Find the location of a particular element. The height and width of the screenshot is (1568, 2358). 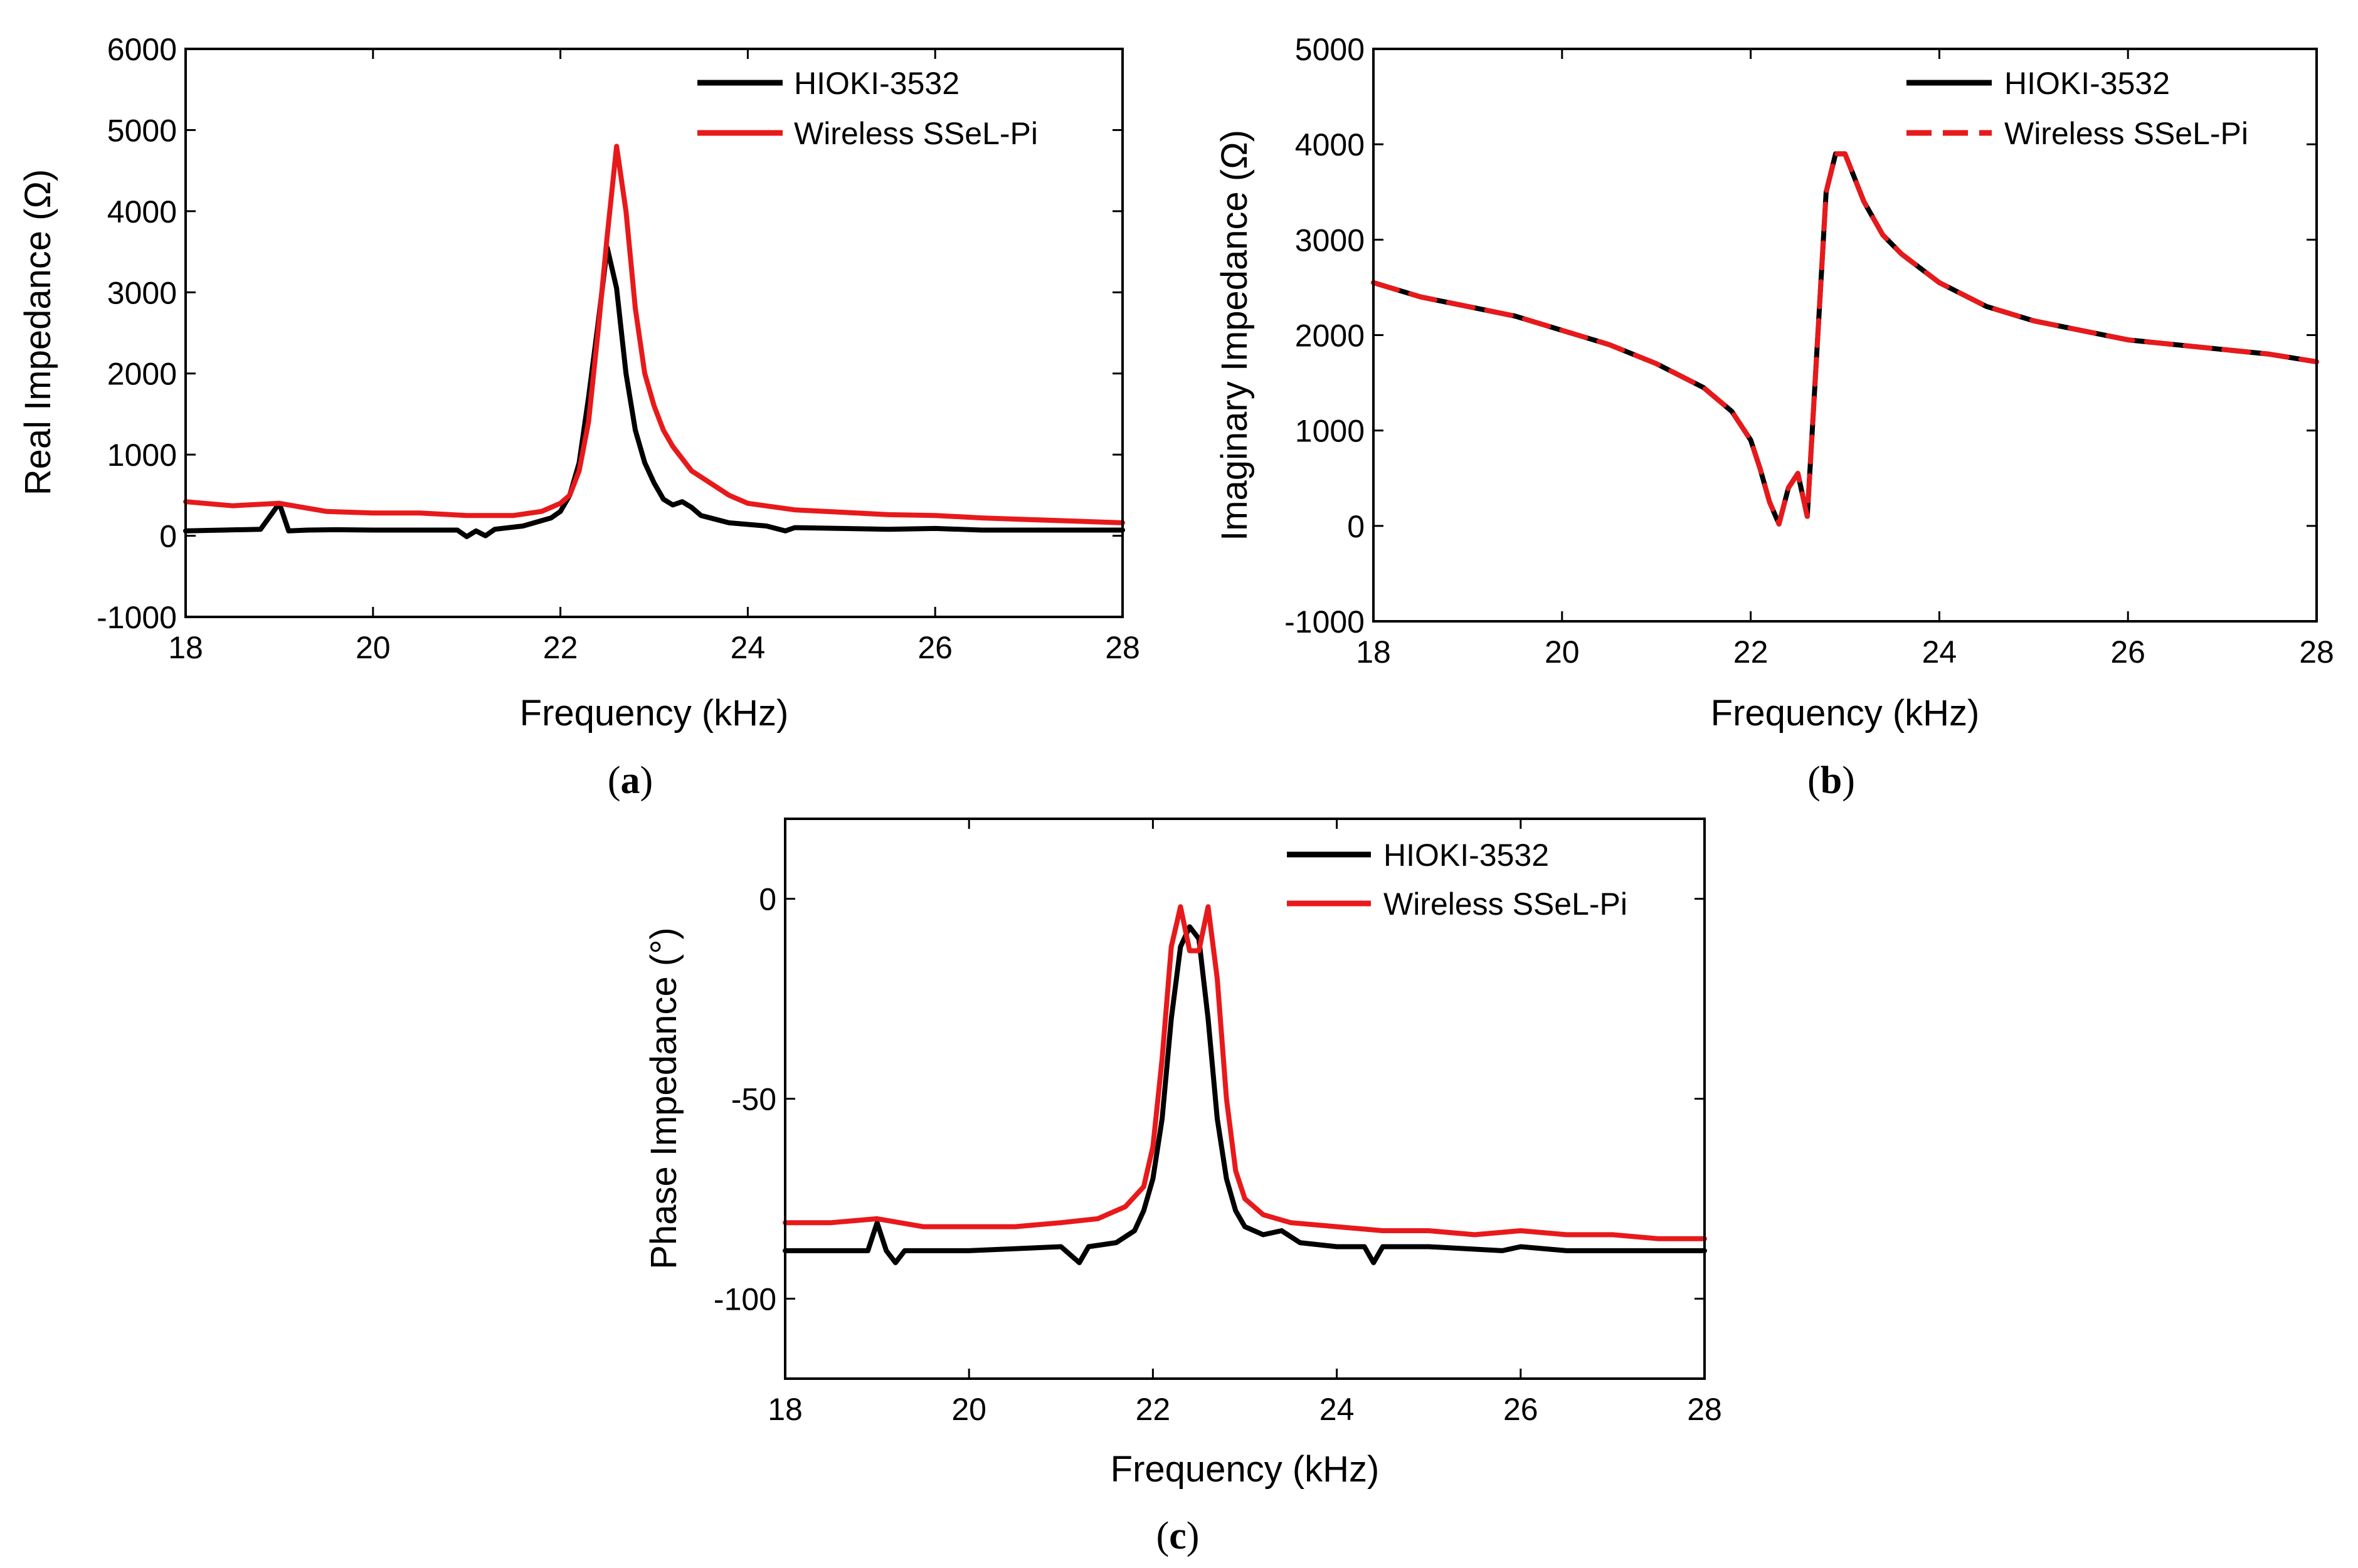

panel-b-x-tick-label: 26 is located at coordinates (2127, 652).